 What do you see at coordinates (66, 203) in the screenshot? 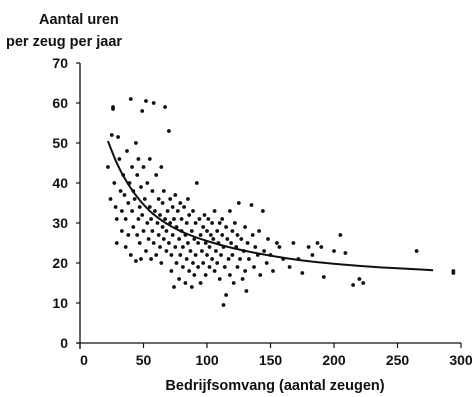
I see `y-ticks: 0 10 20 30 40 50 60 70` at bounding box center [66, 203].